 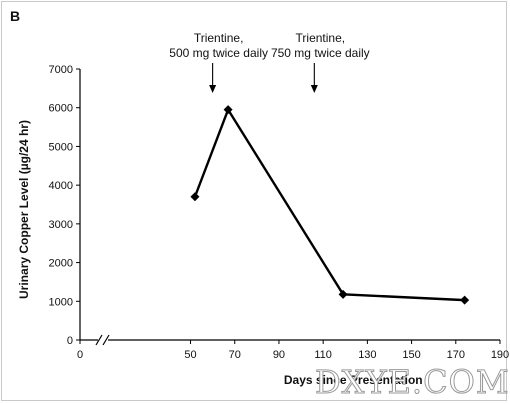 I want to click on x-tick-label: 70, so click(x=235, y=355).